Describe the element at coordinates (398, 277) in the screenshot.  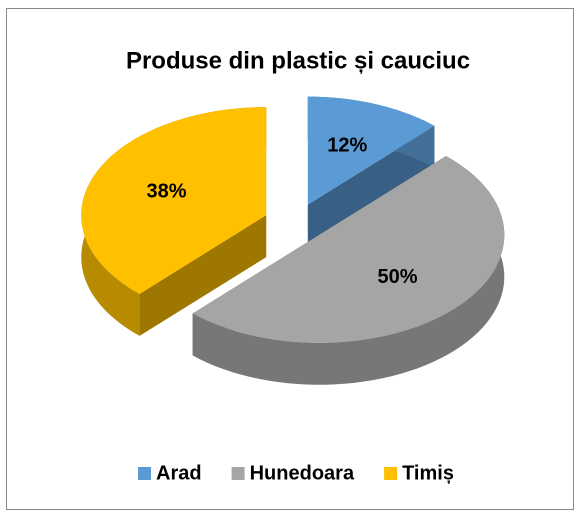
I see `data-label: 50%` at that location.